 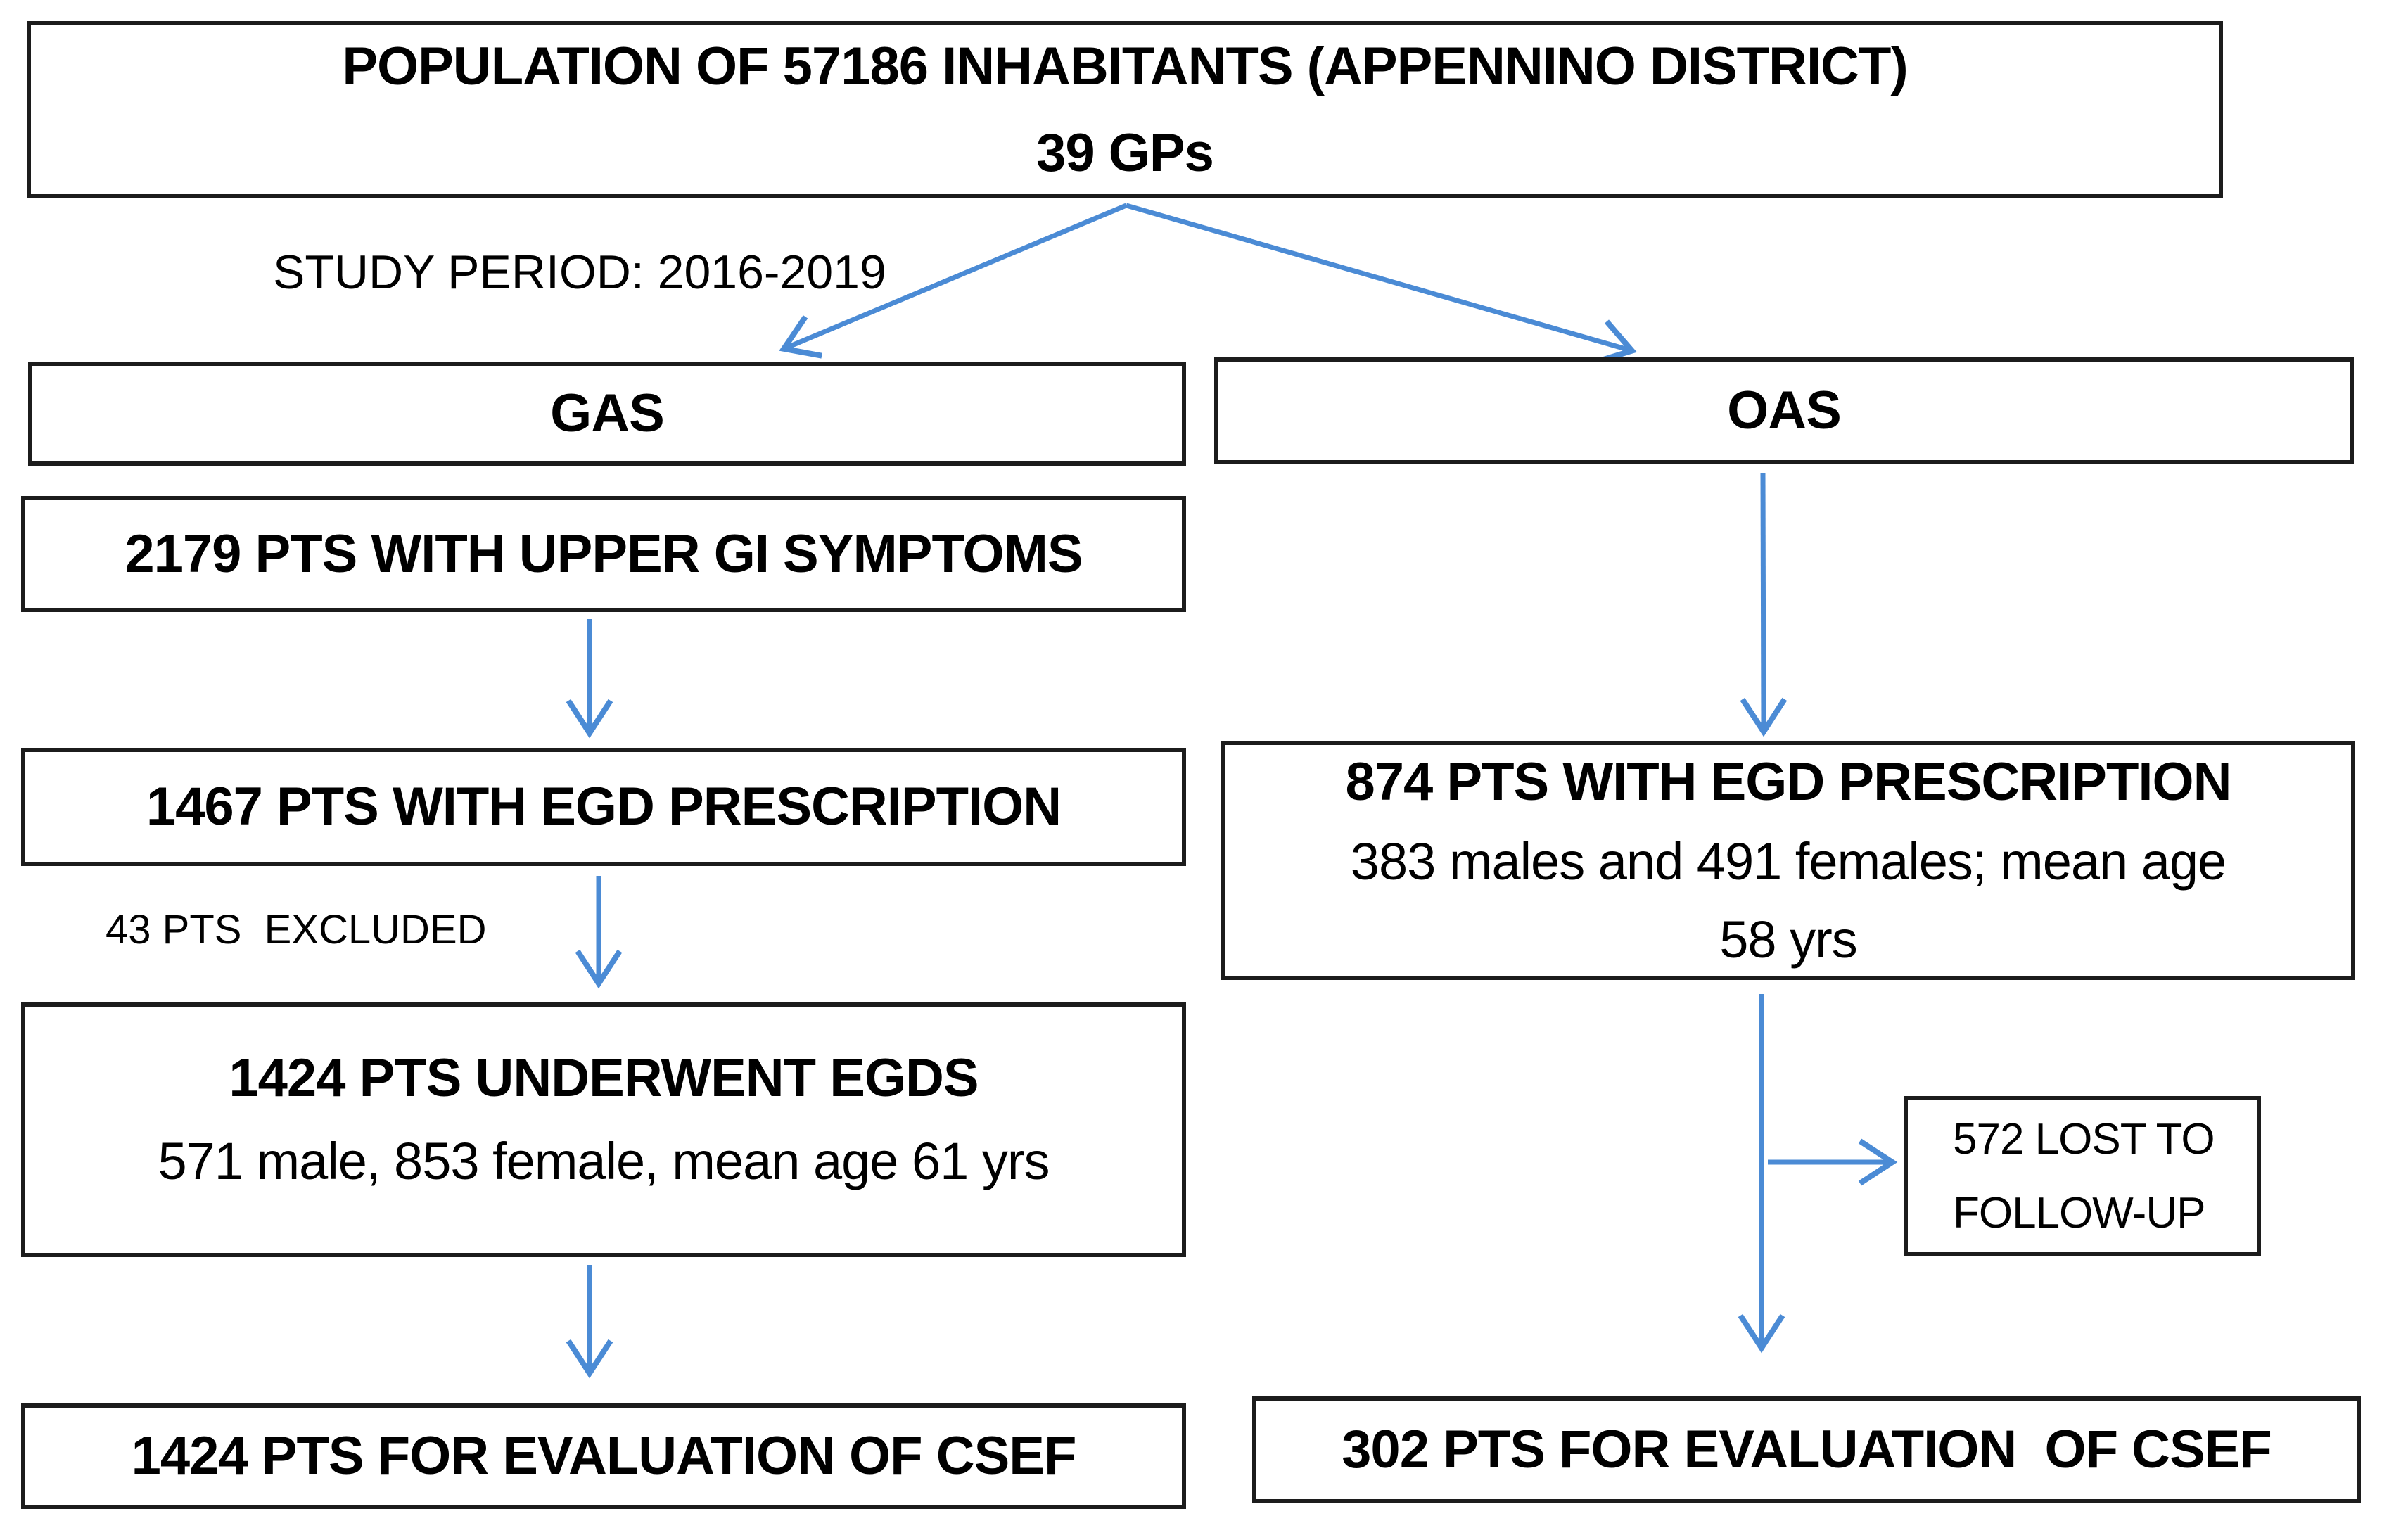 I want to click on oas-evaluation-label: 302 PTS FOR EVALUATION OF CSEF, so click(x=1807, y=1449).